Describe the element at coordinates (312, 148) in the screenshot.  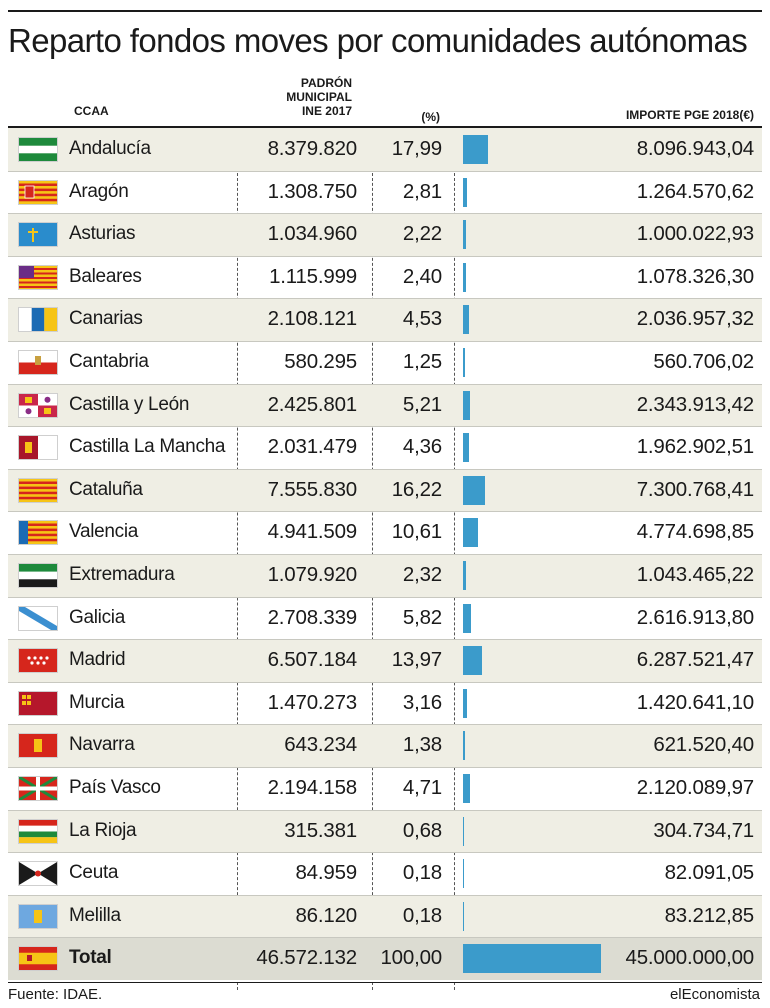
I see `padron-value: 8.379.820` at that location.